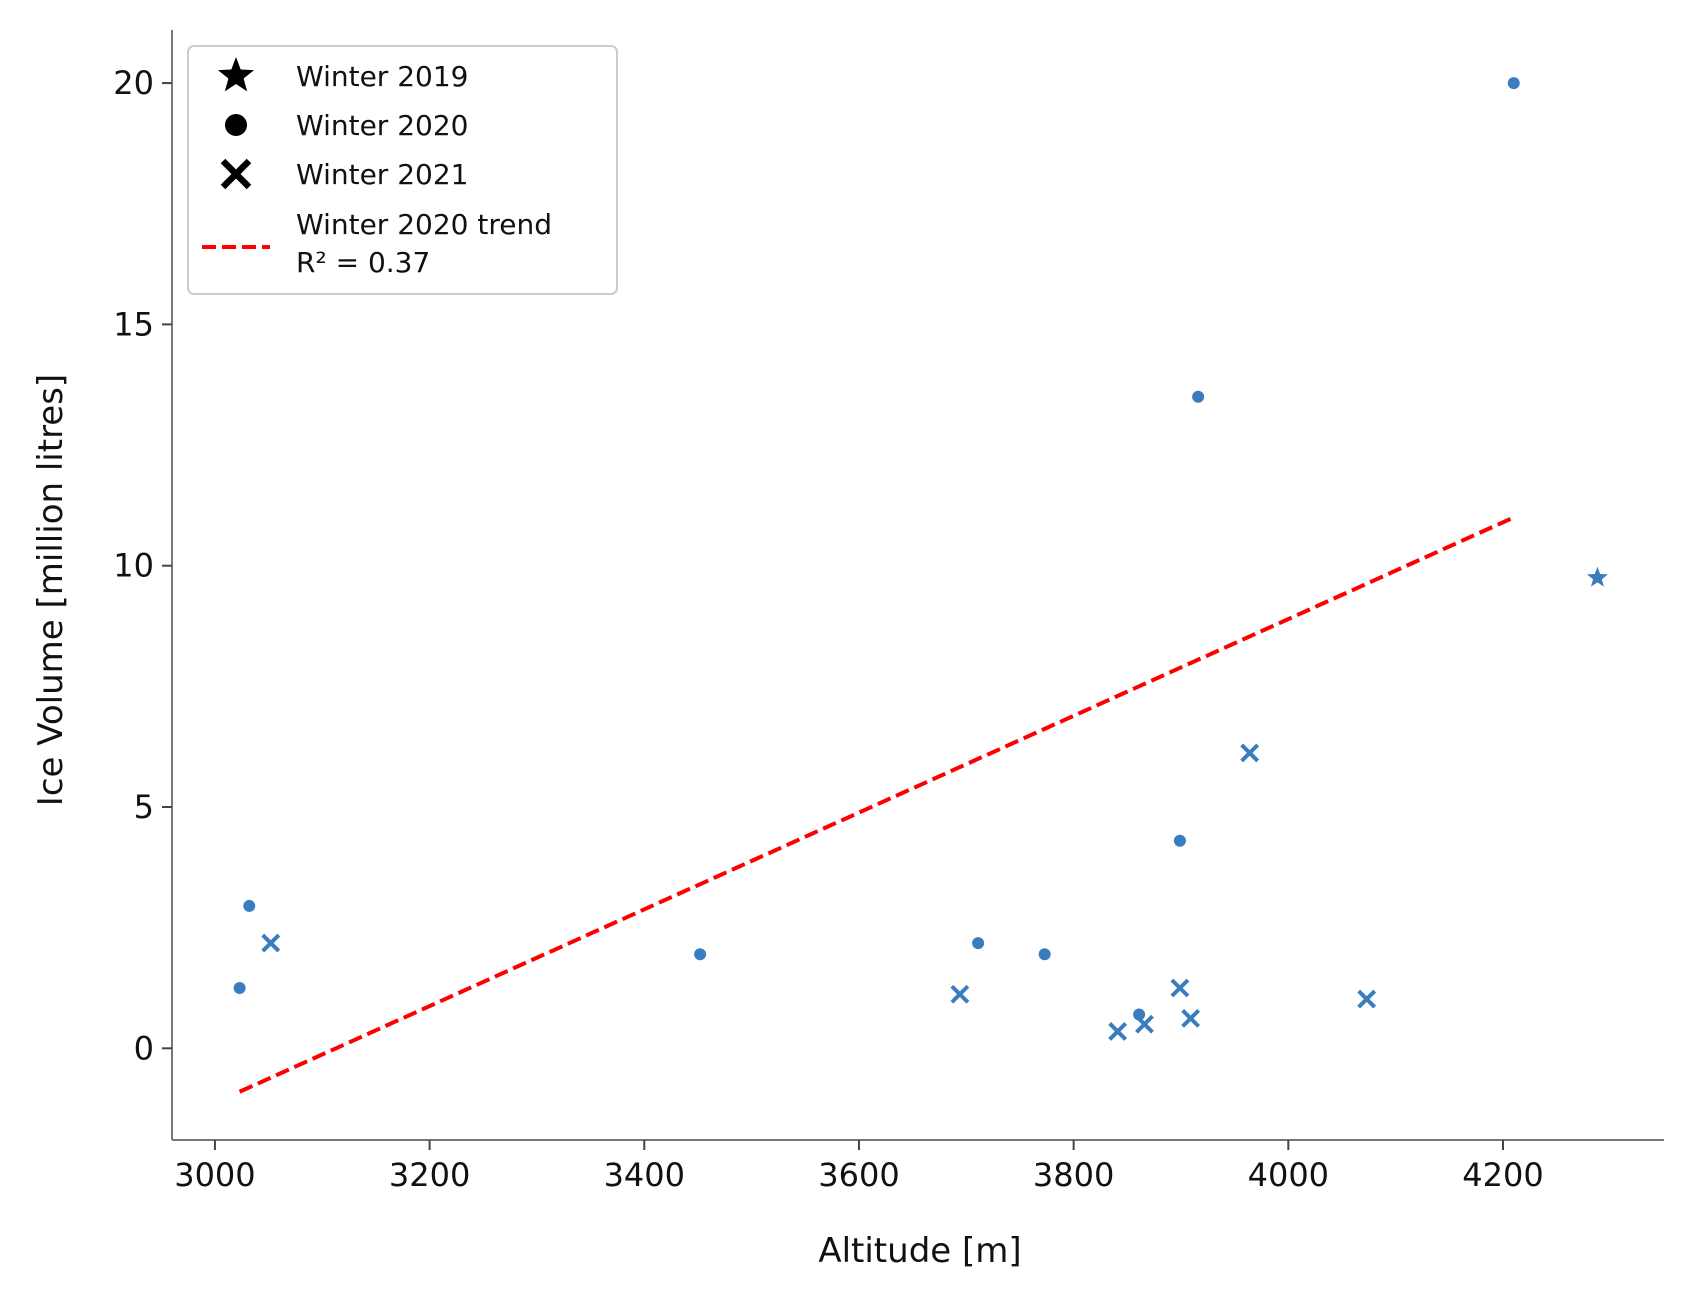 The image size is (1688, 1298). What do you see at coordinates (236, 74) in the screenshot?
I see `legend-marker-star` at bounding box center [236, 74].